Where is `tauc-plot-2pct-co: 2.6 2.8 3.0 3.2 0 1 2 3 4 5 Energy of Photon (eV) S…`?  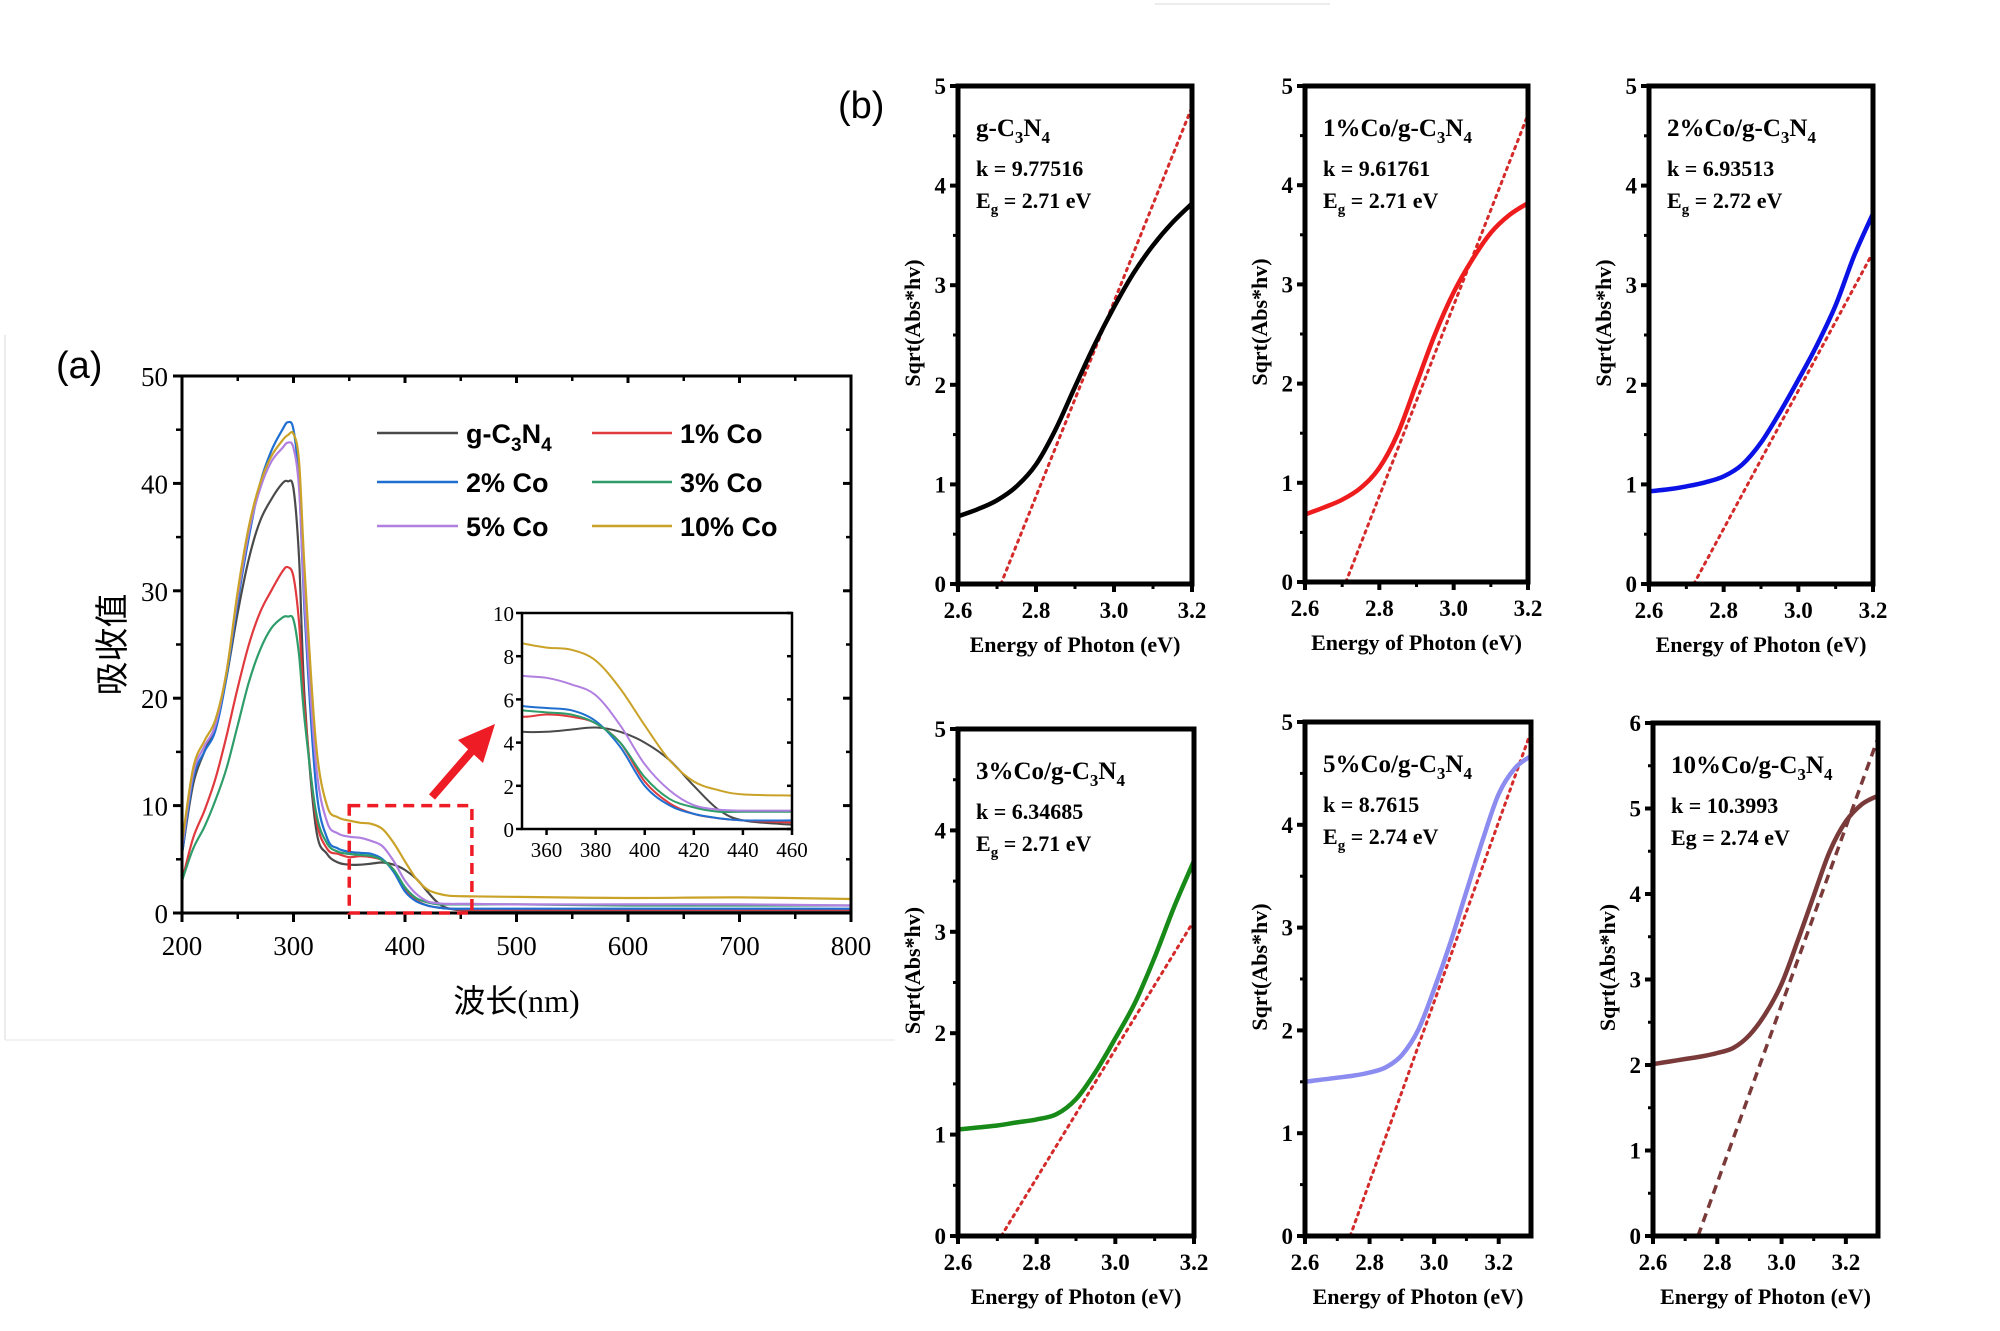 tauc-plot-2pct-co: 2.6 2.8 3.0 3.2 0 1 2 3 4 5 Energy of Photon (eV) S… is located at coordinates (1739, 365).